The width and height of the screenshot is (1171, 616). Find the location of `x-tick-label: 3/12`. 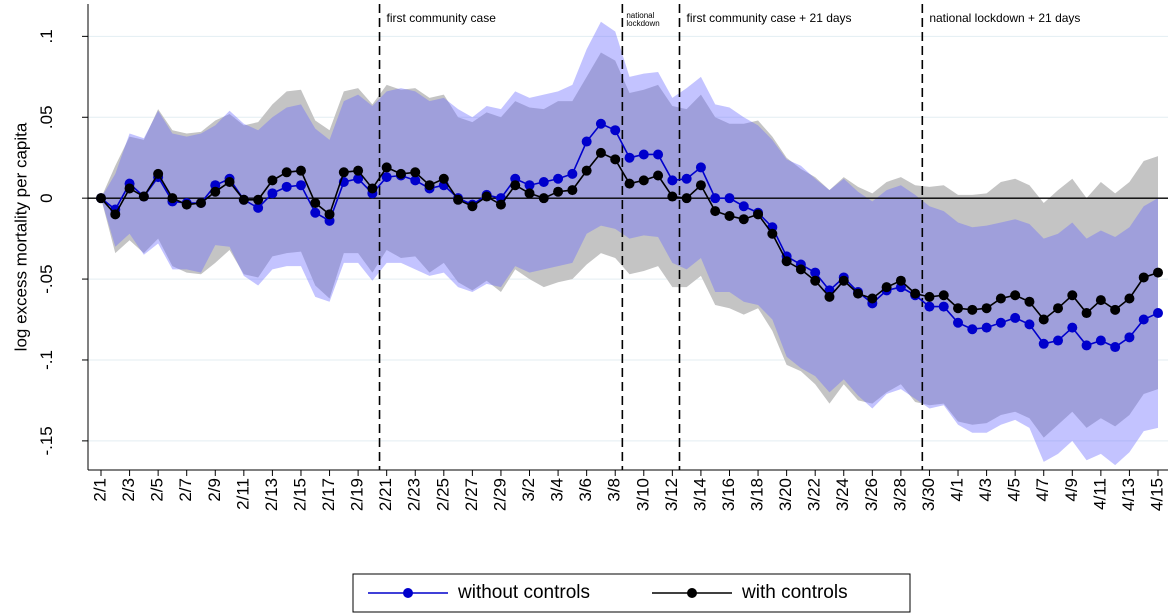

x-tick-label: 3/12 is located at coordinates (671, 494).